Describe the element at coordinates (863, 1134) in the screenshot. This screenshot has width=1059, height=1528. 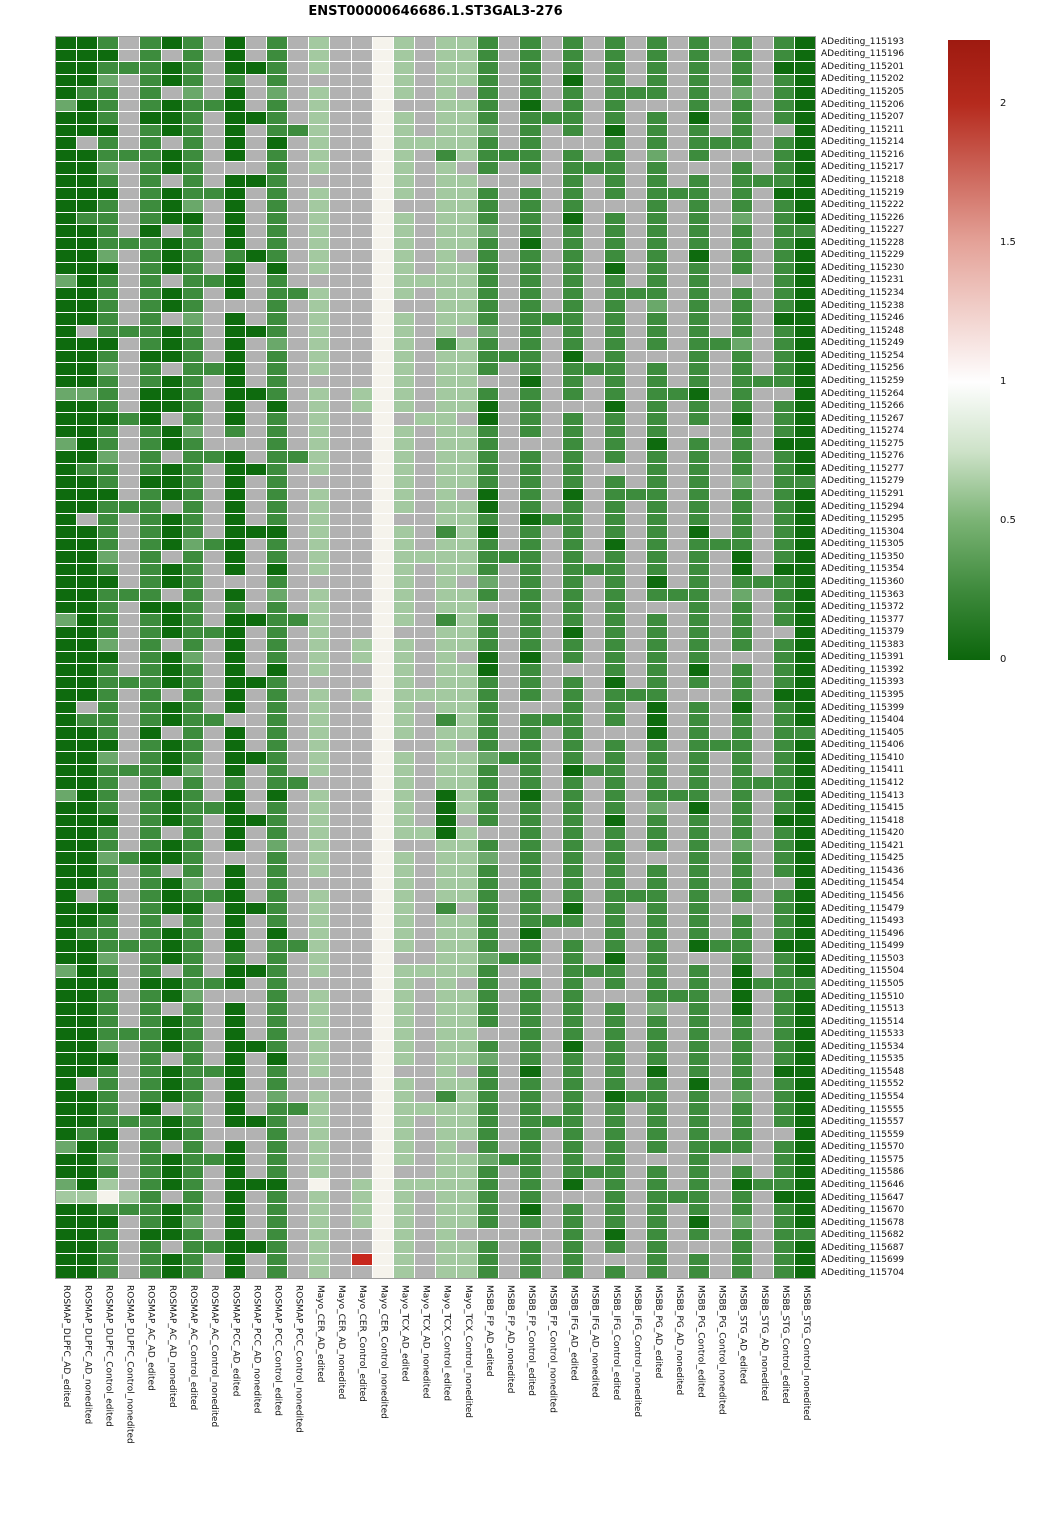
I see `row-label: ADediting_115559` at that location.